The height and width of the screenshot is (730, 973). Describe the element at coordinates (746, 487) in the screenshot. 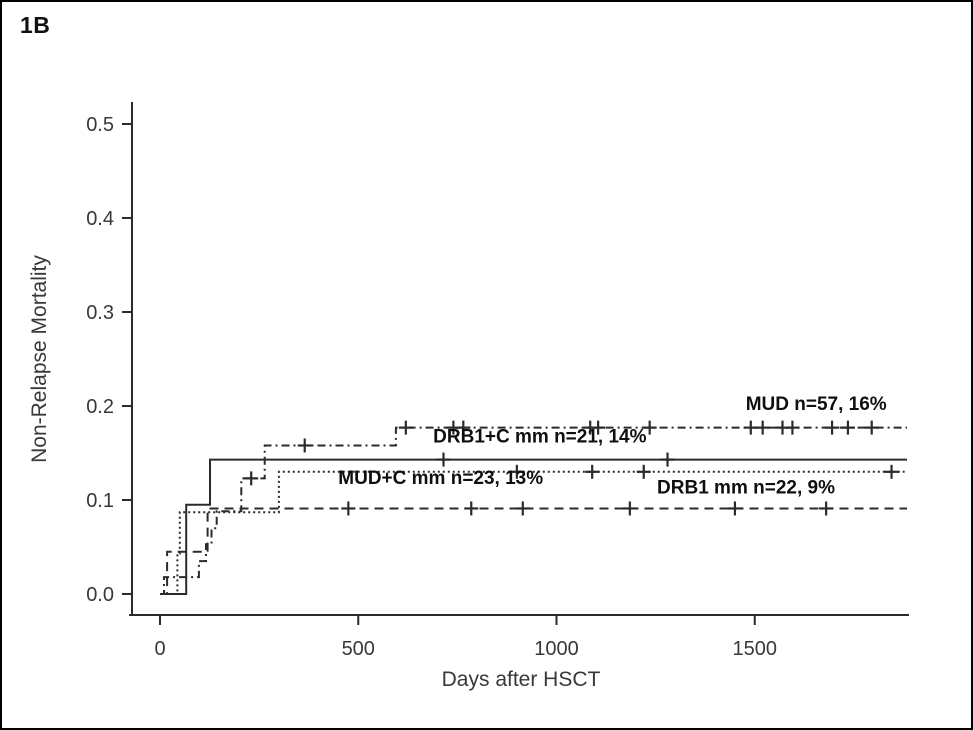

I see `series-label-drb1-mm: DRB1 mm n=22, 9%` at that location.